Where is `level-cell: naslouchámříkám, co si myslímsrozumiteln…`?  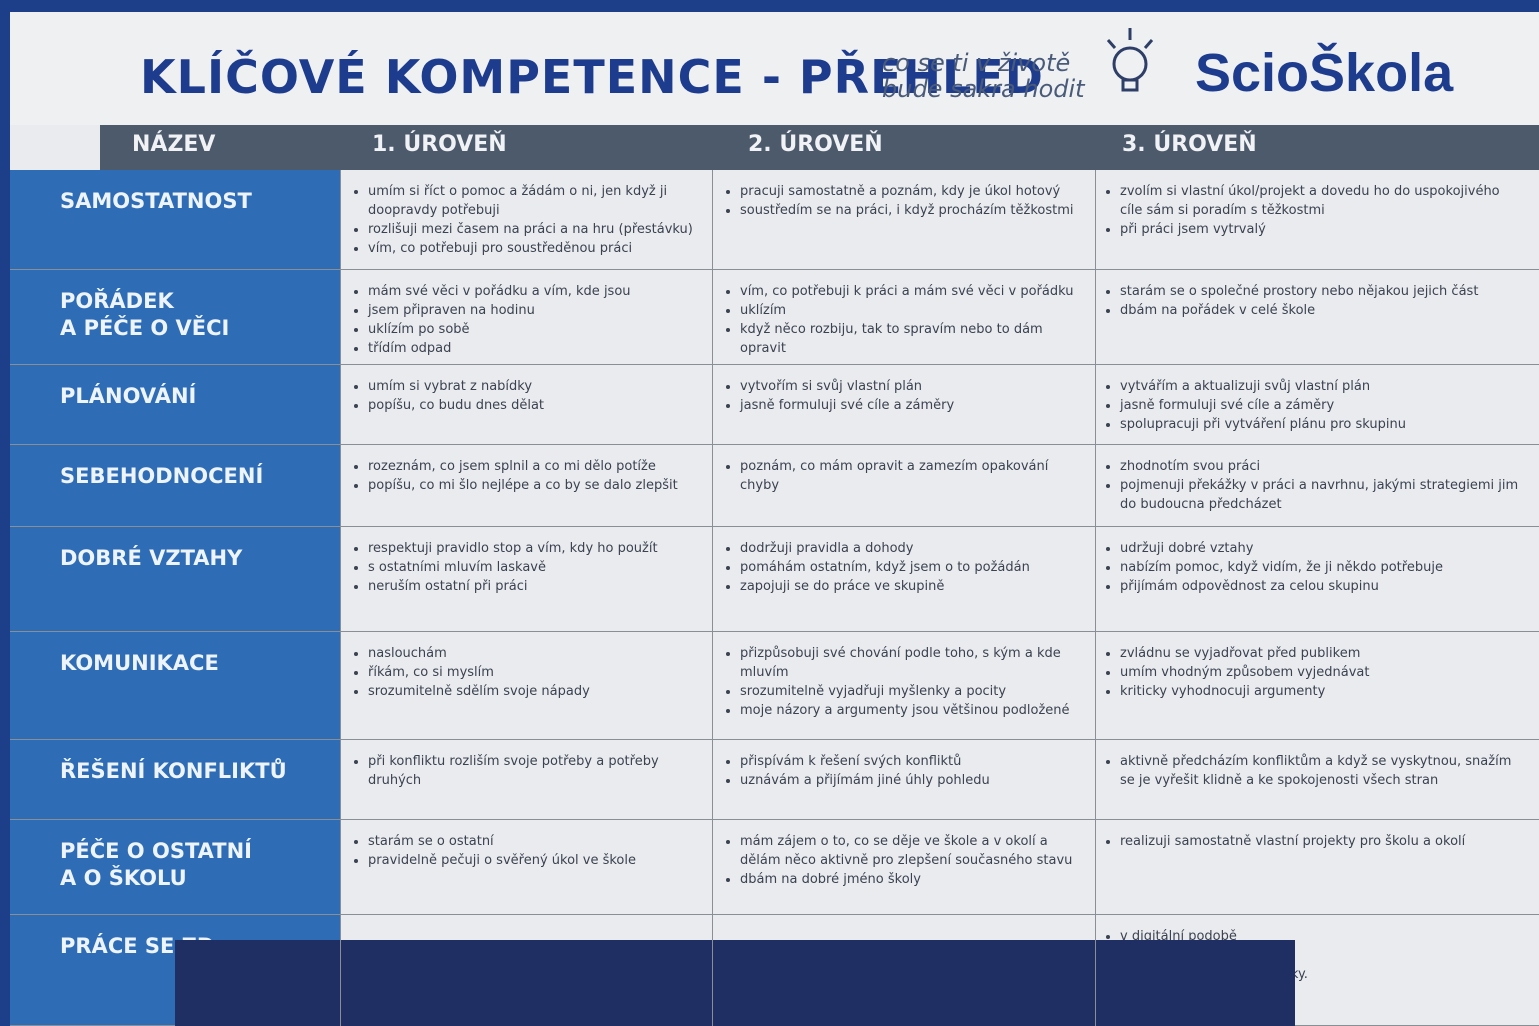
level-cell: naslouchámříkám, co si myslímsrozumiteln… is located at coordinates (530, 672).